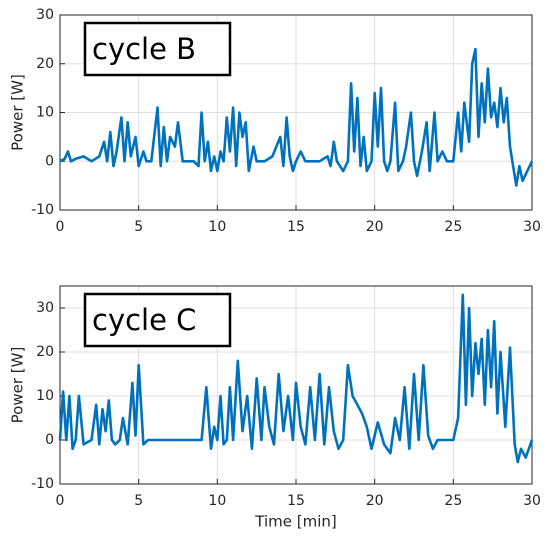  Describe the element at coordinates (144, 320) in the screenshot. I see `annotation: cycle C` at that location.